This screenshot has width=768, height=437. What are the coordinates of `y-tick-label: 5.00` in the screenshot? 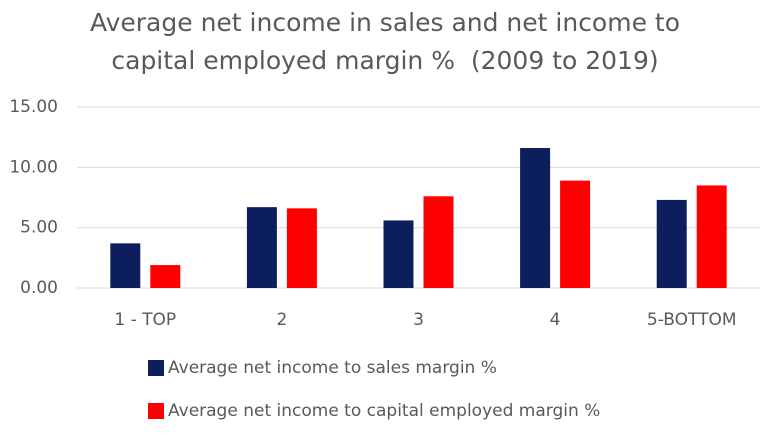 It's located at (39, 228).